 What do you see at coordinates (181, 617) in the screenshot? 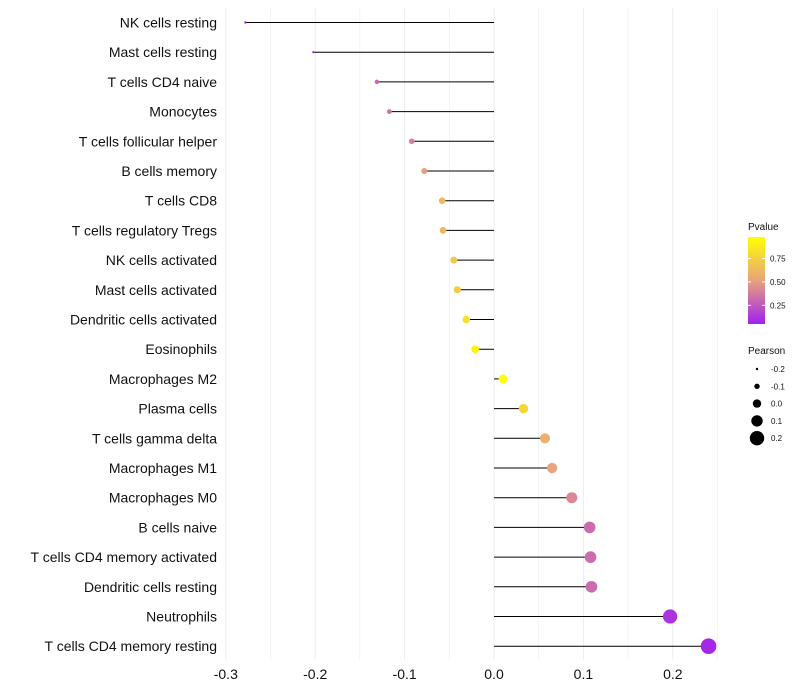
I see `category-label: Neutrophils` at bounding box center [181, 617].